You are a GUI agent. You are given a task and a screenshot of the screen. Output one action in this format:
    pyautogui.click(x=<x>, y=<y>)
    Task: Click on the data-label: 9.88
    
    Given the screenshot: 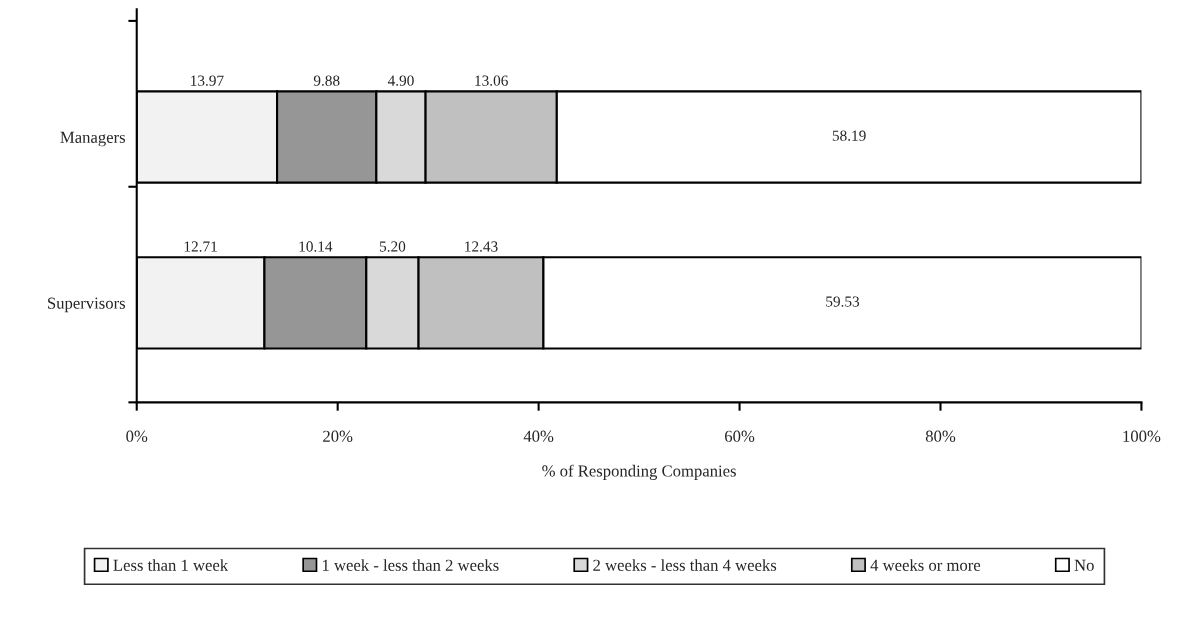 What is the action you would take?
    pyautogui.click(x=326, y=80)
    